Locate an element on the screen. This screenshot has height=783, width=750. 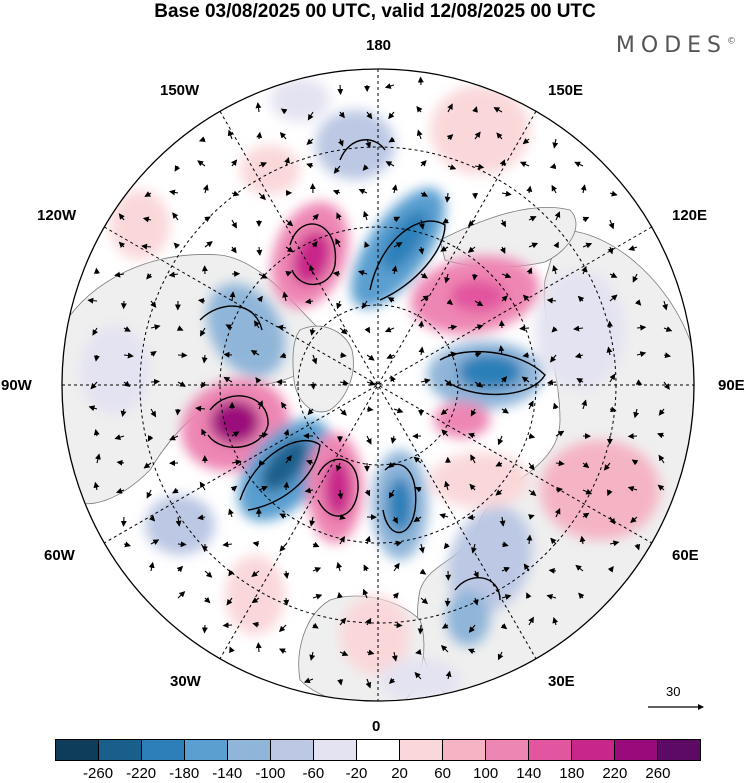
lon-label-120w: 120W is located at coordinates (57, 215).